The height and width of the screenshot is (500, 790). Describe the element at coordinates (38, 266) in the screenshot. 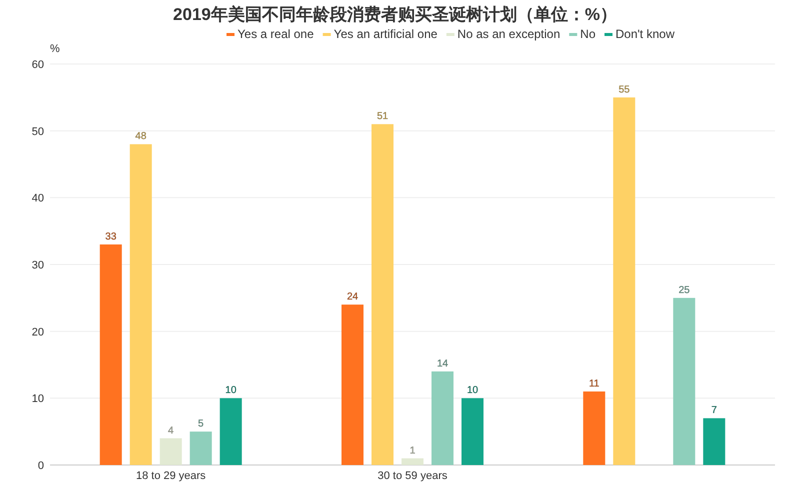

I see `y-tick-label: 30` at that location.